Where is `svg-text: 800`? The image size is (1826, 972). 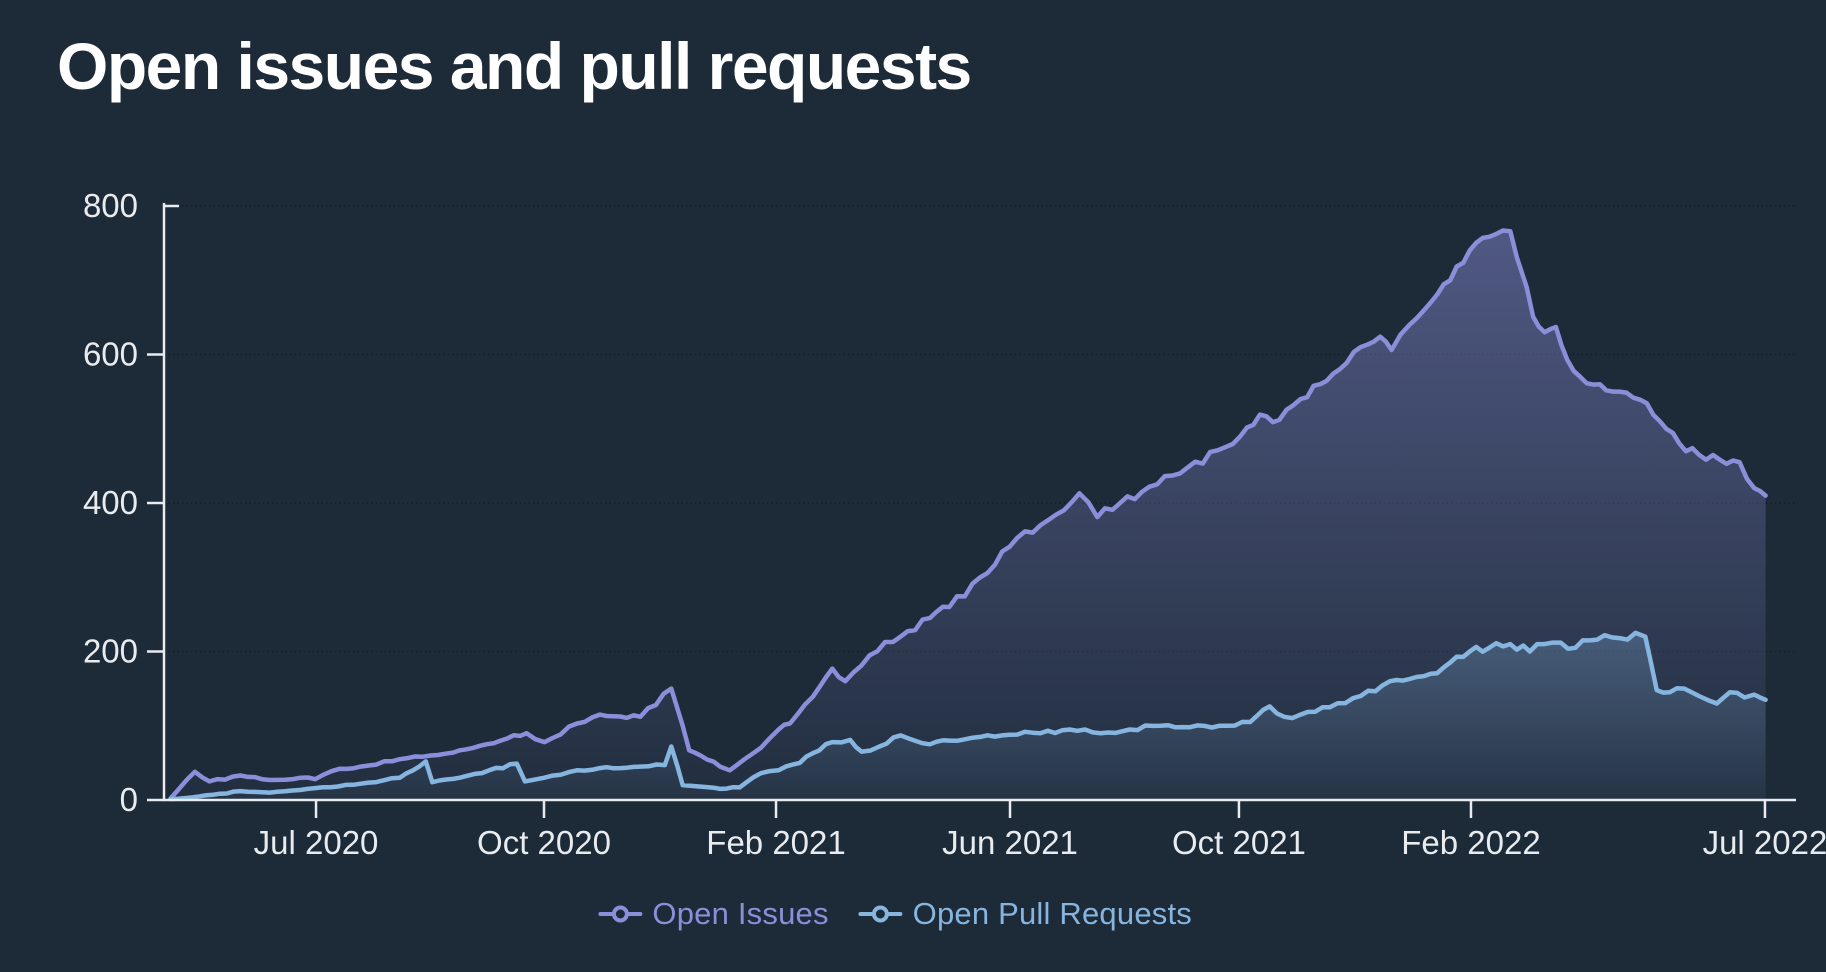 svg-text: 800 is located at coordinates (110, 205).